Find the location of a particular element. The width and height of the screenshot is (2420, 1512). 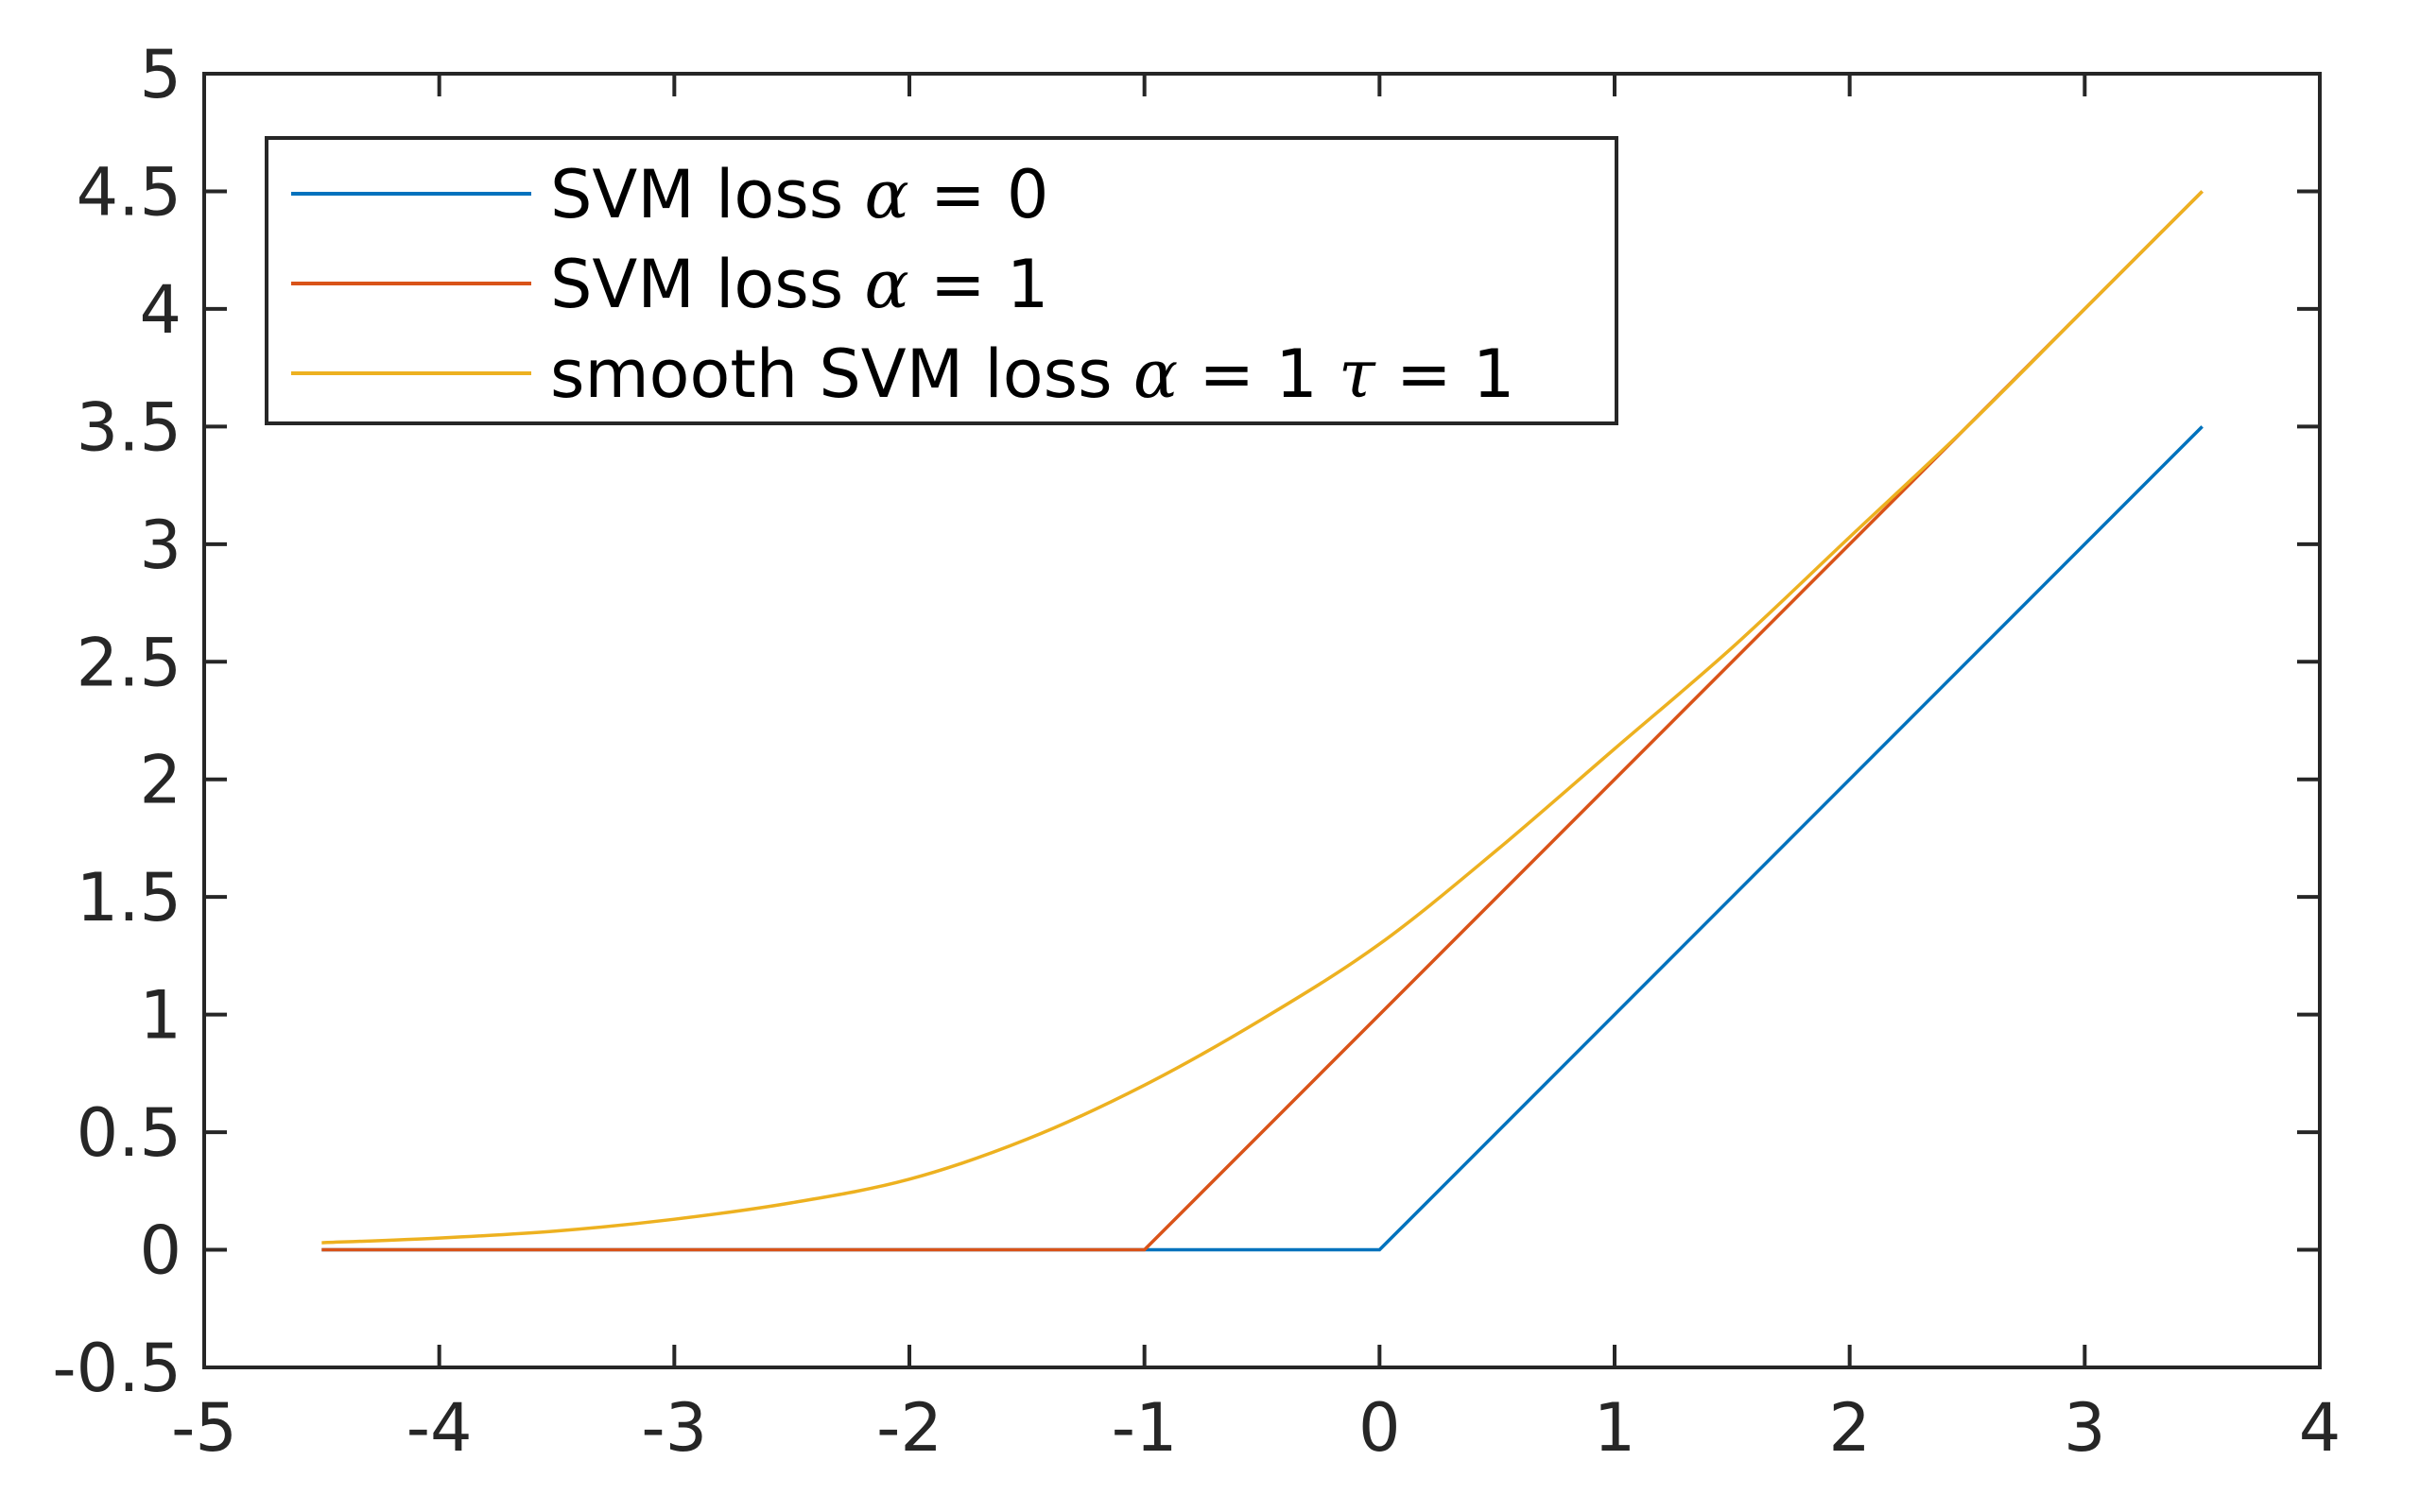

x-tick-label: 2 is located at coordinates (1850, 1428).